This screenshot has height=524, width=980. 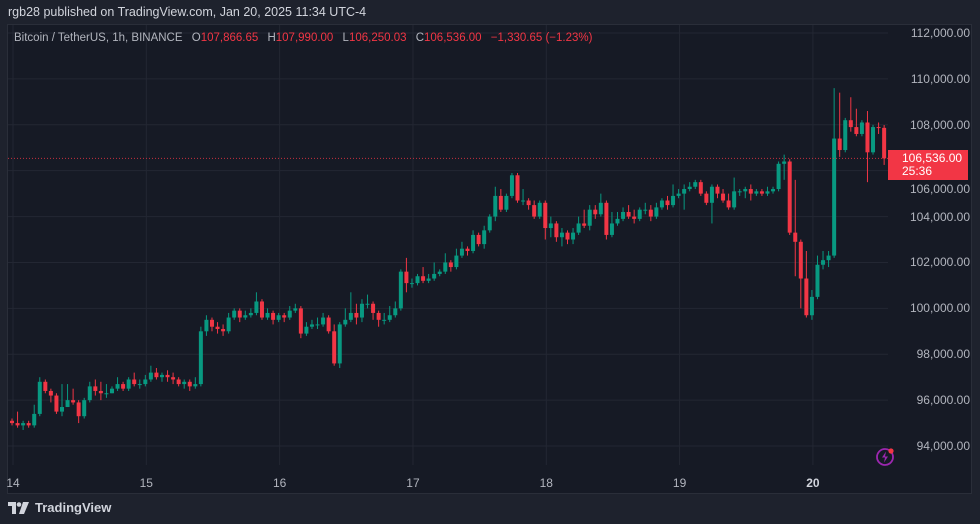 I want to click on price-tick-label: 94,000.00, so click(x=943, y=446).